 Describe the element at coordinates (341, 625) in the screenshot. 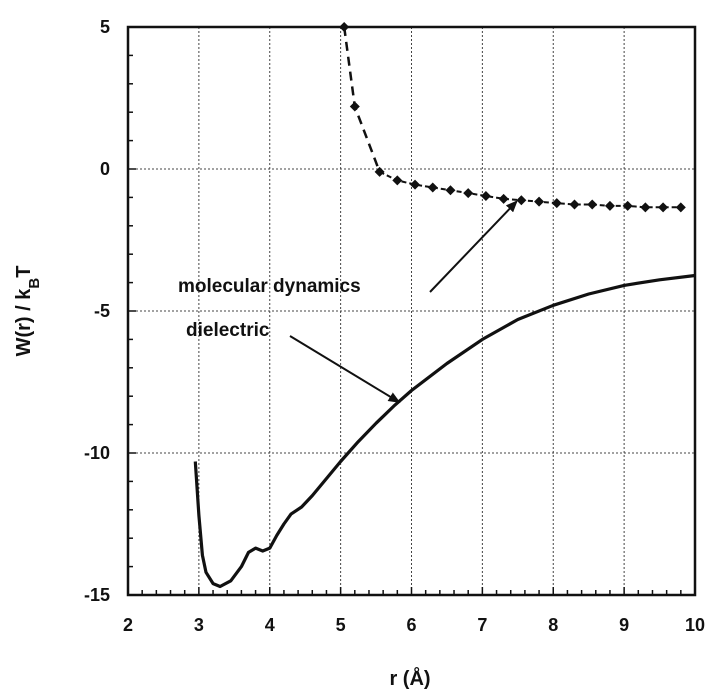

I see `x-tick-label-5: 5` at that location.